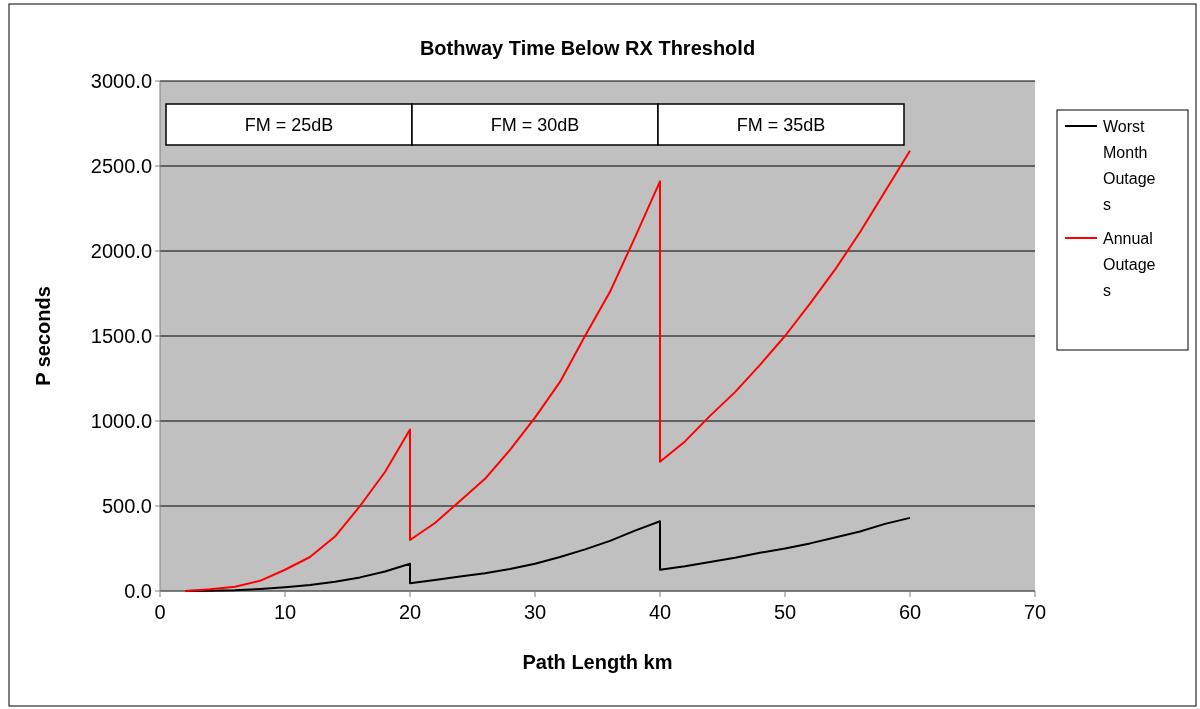 This screenshot has height=709, width=1200. What do you see at coordinates (121, 166) in the screenshot?
I see `y-tick-label: 2500.0` at bounding box center [121, 166].